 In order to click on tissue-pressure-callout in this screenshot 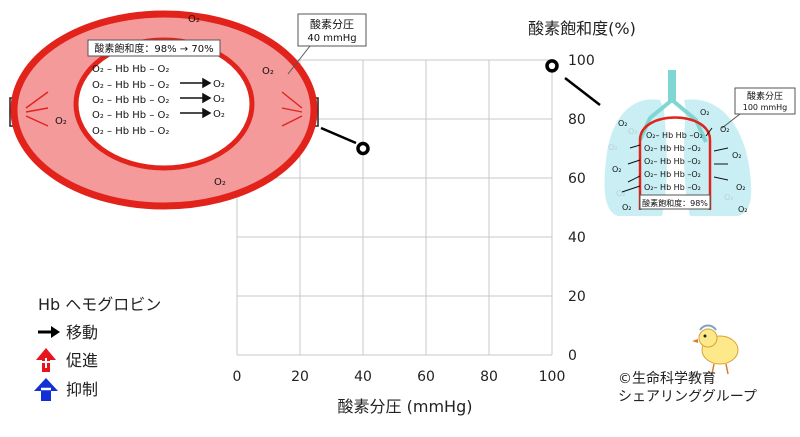, I will do `click(332, 30)`.